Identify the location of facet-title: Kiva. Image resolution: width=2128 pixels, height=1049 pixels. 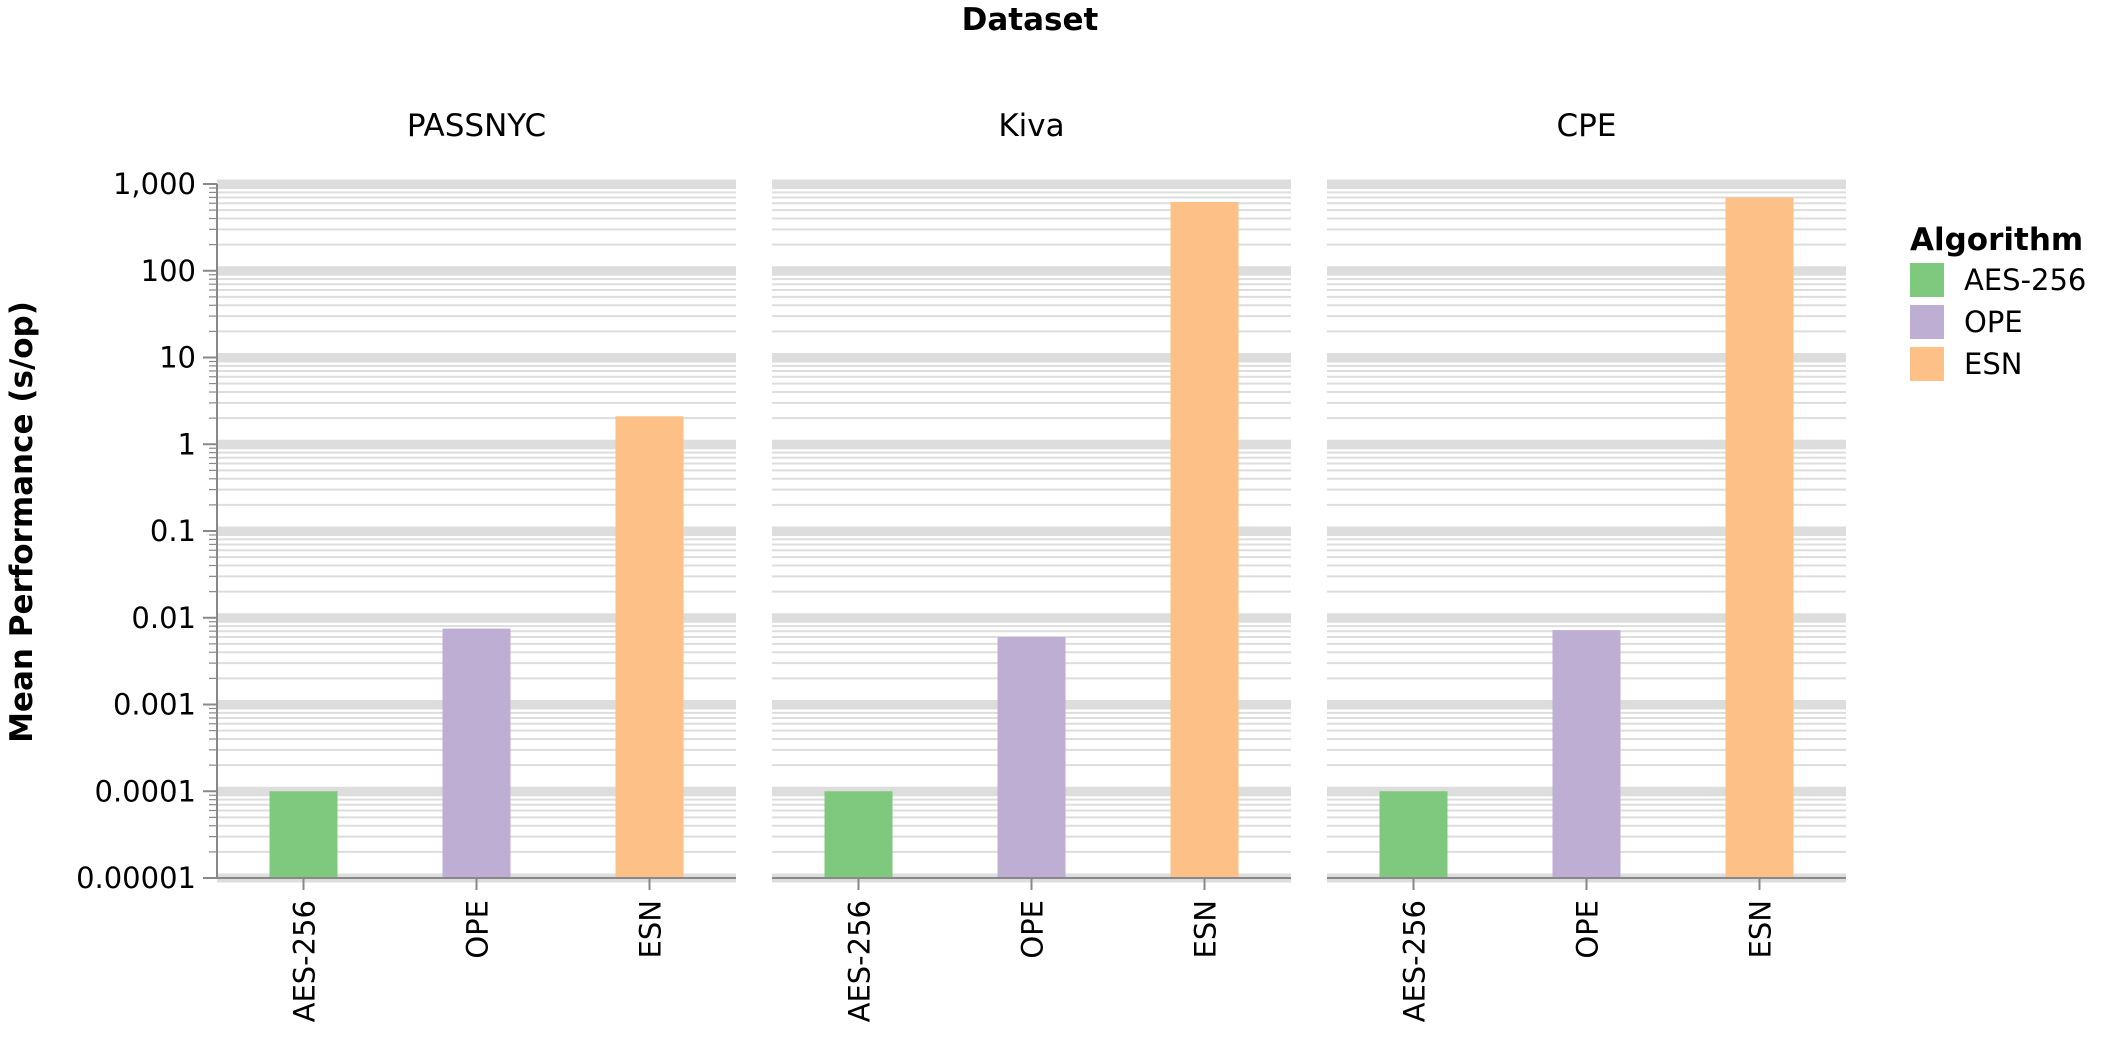
(1031, 126).